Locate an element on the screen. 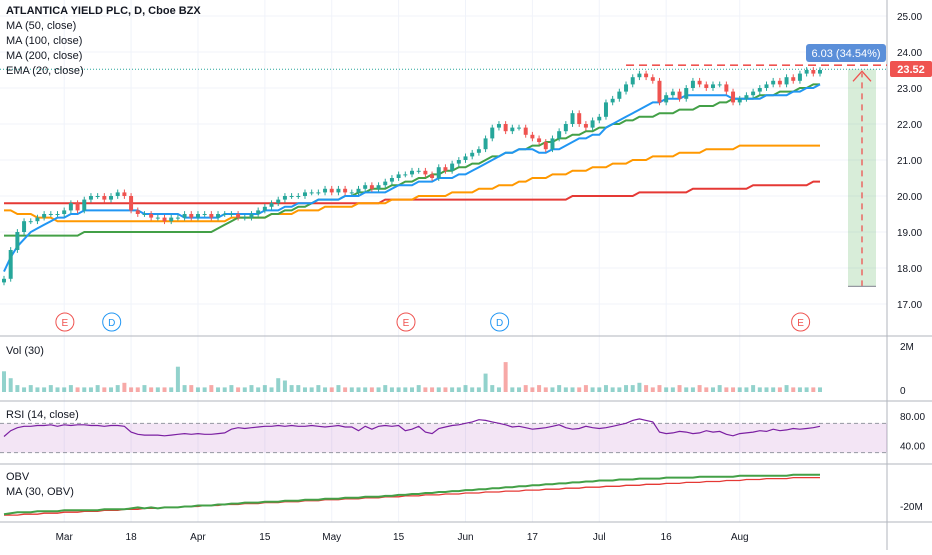  obv-ma-label: MA (30, OBV) is located at coordinates (40, 492).